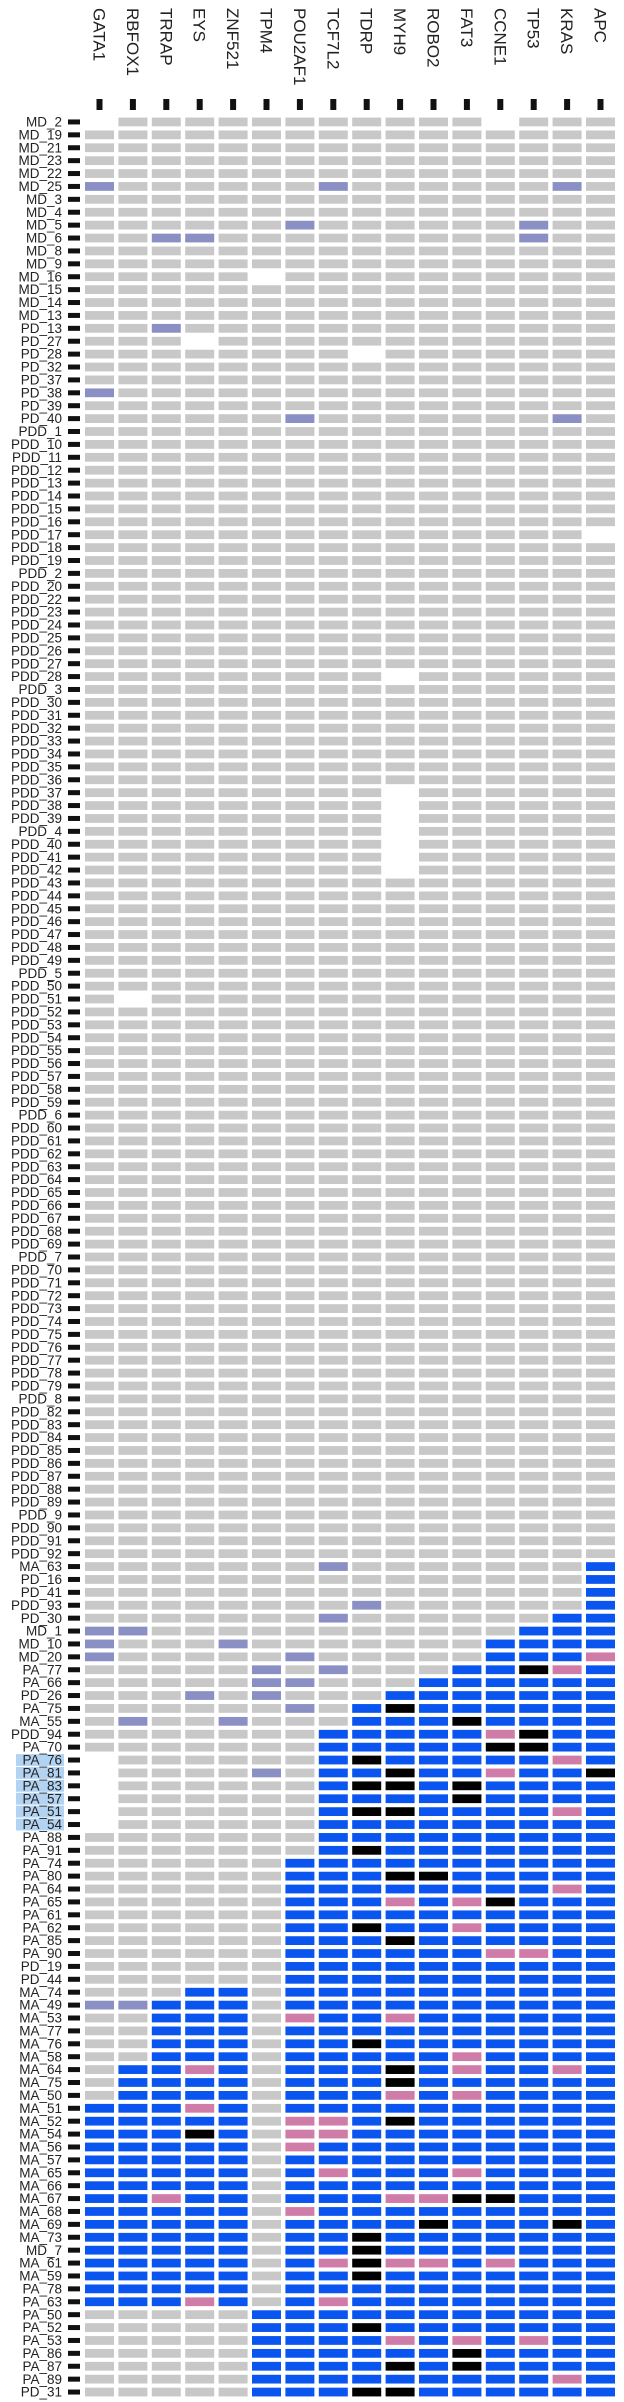 The image size is (624, 2402). Describe the element at coordinates (534, 2069) in the screenshot. I see `cell-ma-64-tp53` at that location.